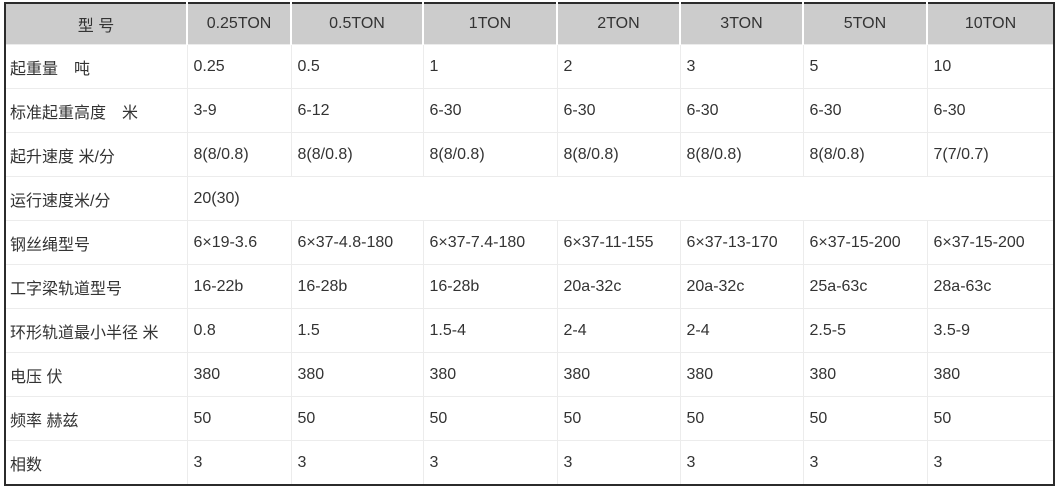 This screenshot has height=486, width=1060. Describe the element at coordinates (239, 242) in the screenshot. I see `cell: 6×19-3.6` at that location.